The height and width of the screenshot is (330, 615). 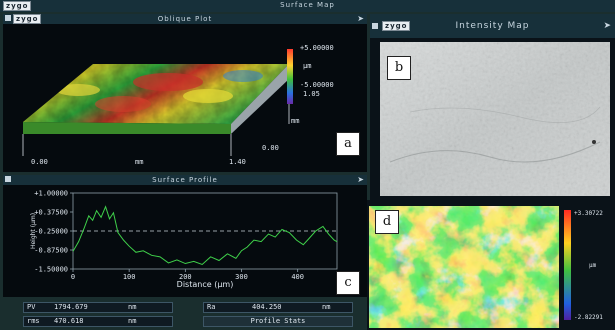 I want to click on colormap-scale-bar, so click(x=567, y=265).